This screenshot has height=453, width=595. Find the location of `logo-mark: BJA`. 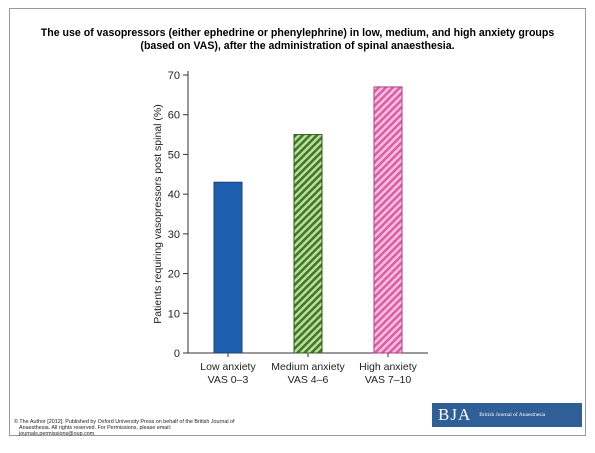

logo-mark: BJA is located at coordinates (455, 414).